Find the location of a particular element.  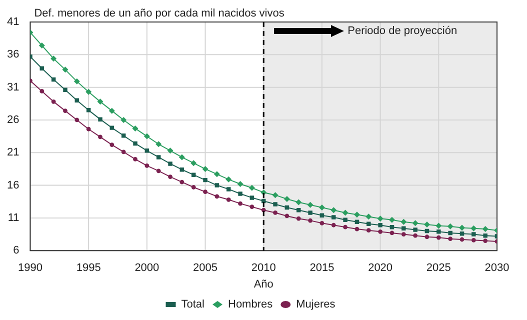

y-tick-label: 26 is located at coordinates (13, 120).